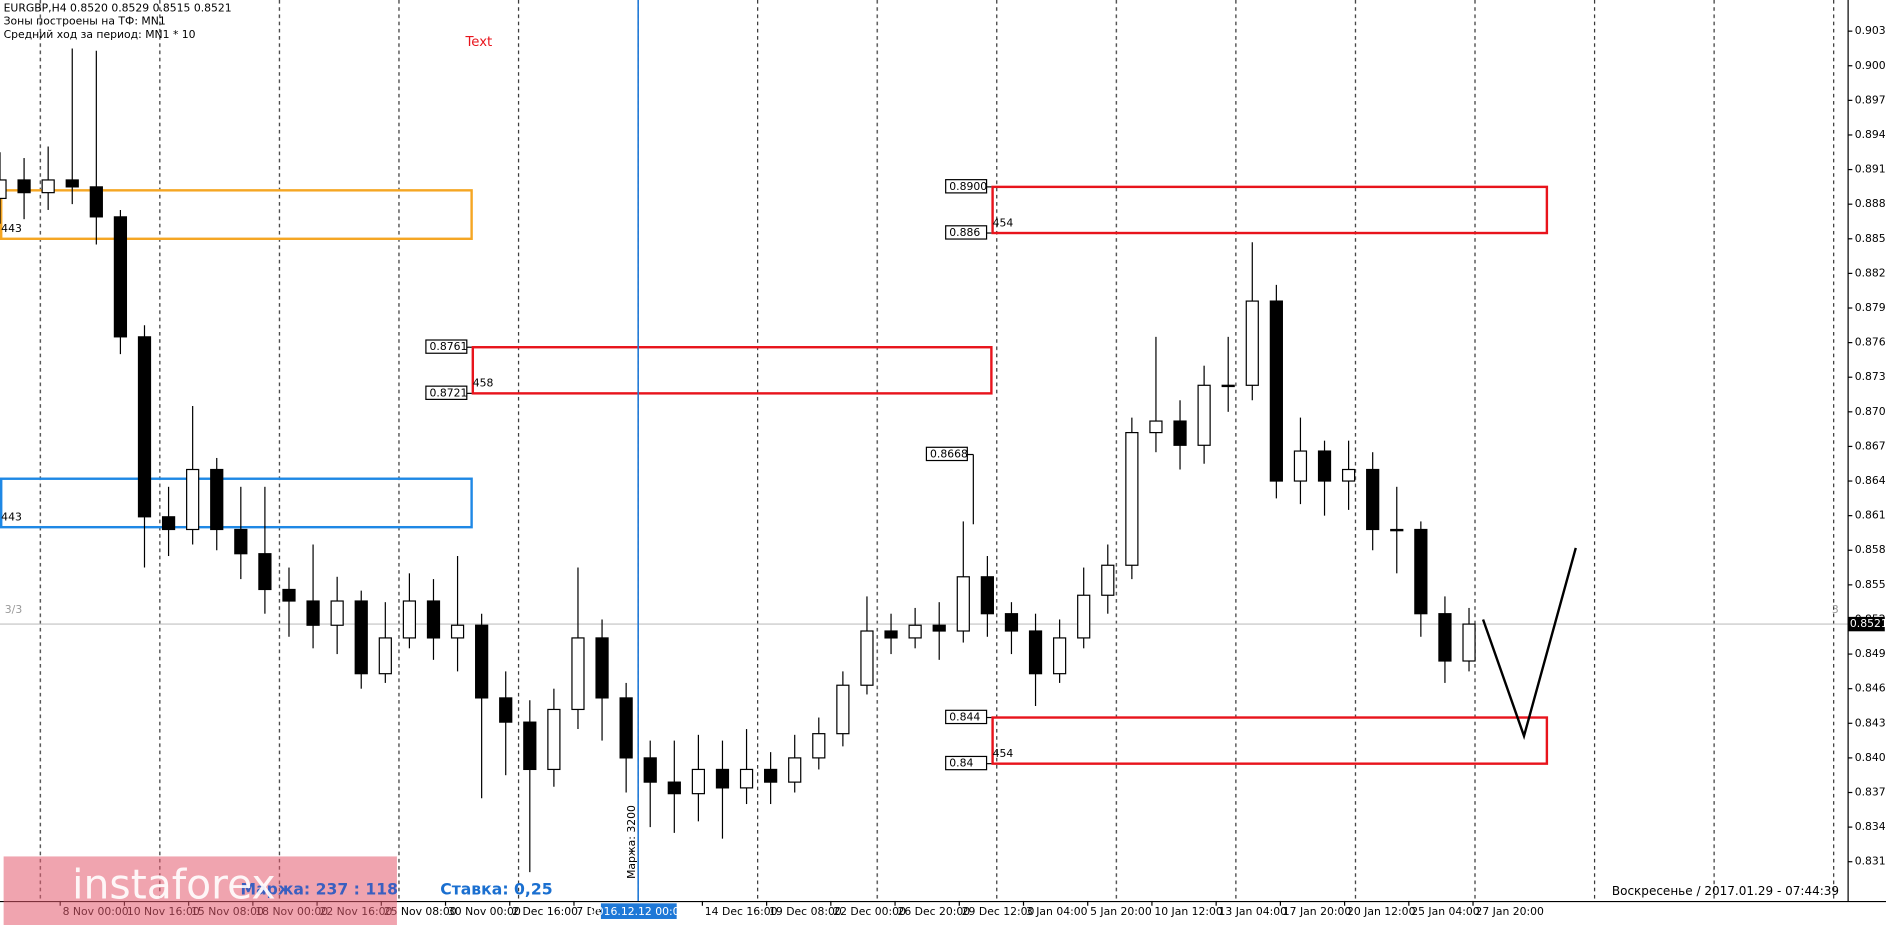 The height and width of the screenshot is (925, 1886). What do you see at coordinates (11, 516) in the screenshot?
I see `zone-label: 443` at bounding box center [11, 516].